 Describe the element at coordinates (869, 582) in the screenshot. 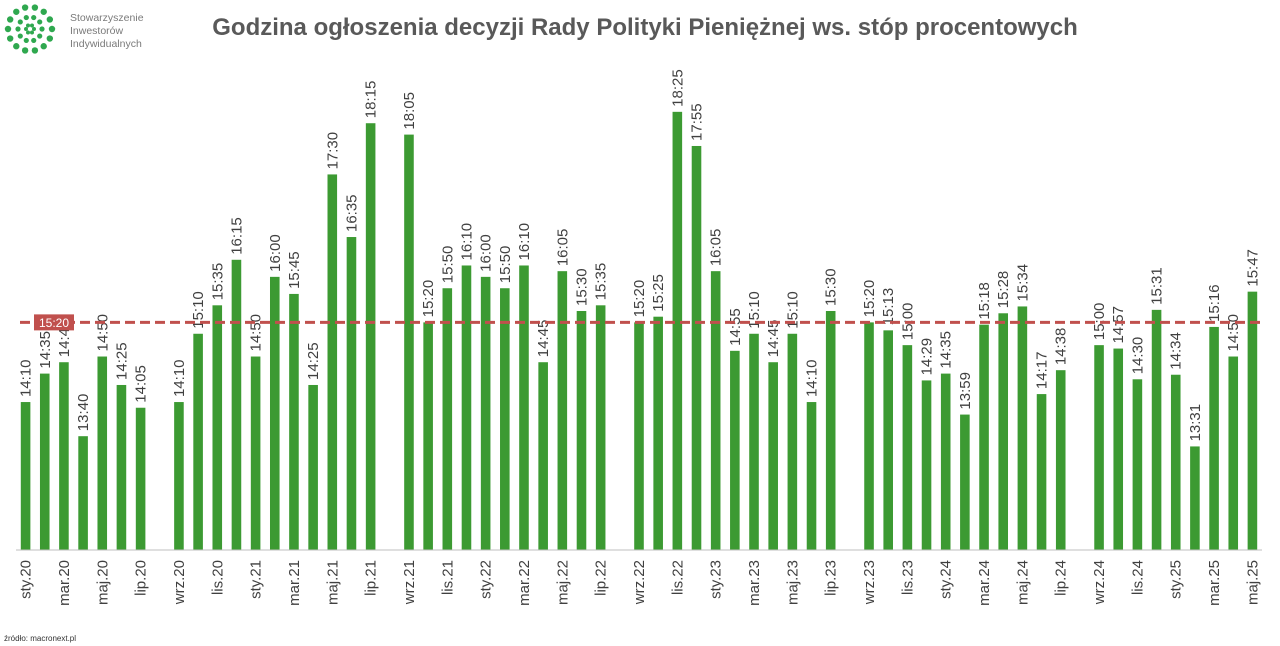

I see `x-tick-label: wrz.23` at that location.